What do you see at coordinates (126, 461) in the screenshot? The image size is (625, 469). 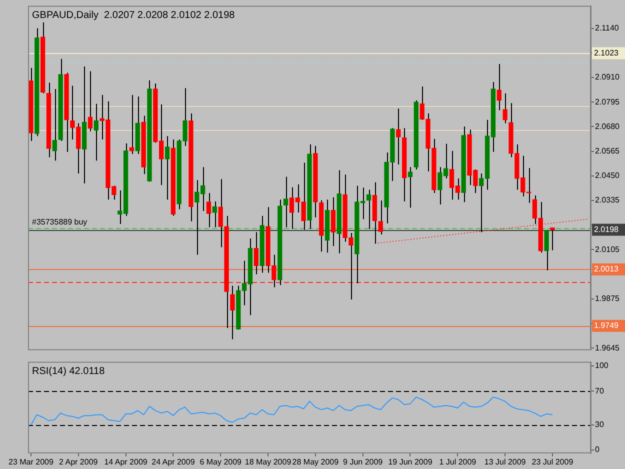 I see `x-tick-label: 14 Apr 2009` at bounding box center [126, 461].